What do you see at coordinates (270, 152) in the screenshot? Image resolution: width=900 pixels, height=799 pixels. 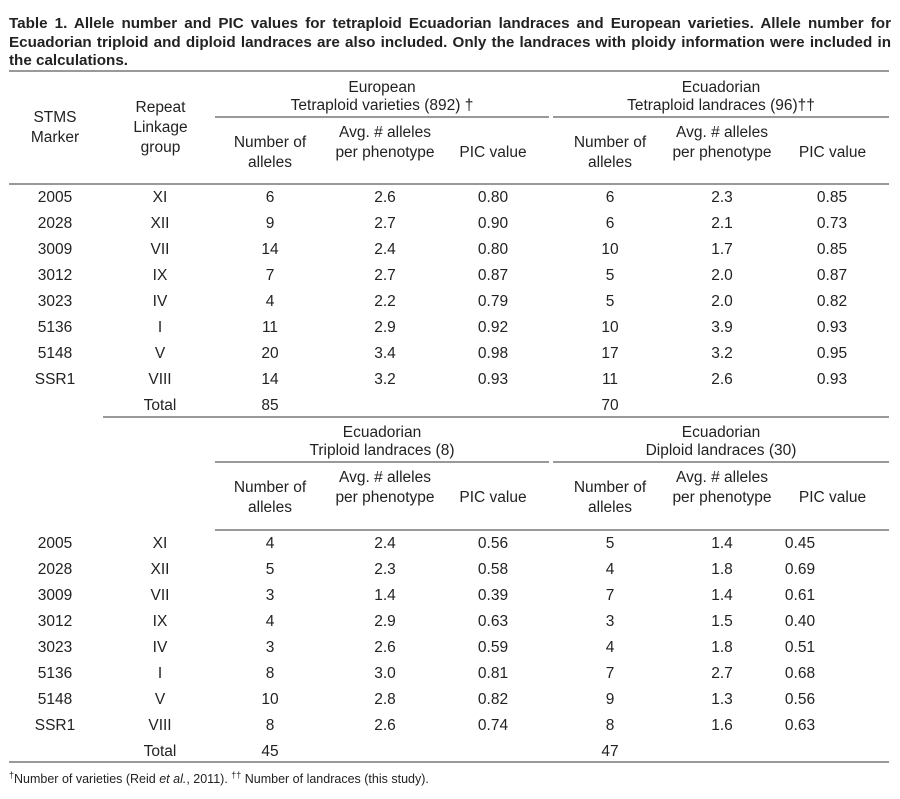 I see `header-num-alleles-eu: Number of alleles` at bounding box center [270, 152].